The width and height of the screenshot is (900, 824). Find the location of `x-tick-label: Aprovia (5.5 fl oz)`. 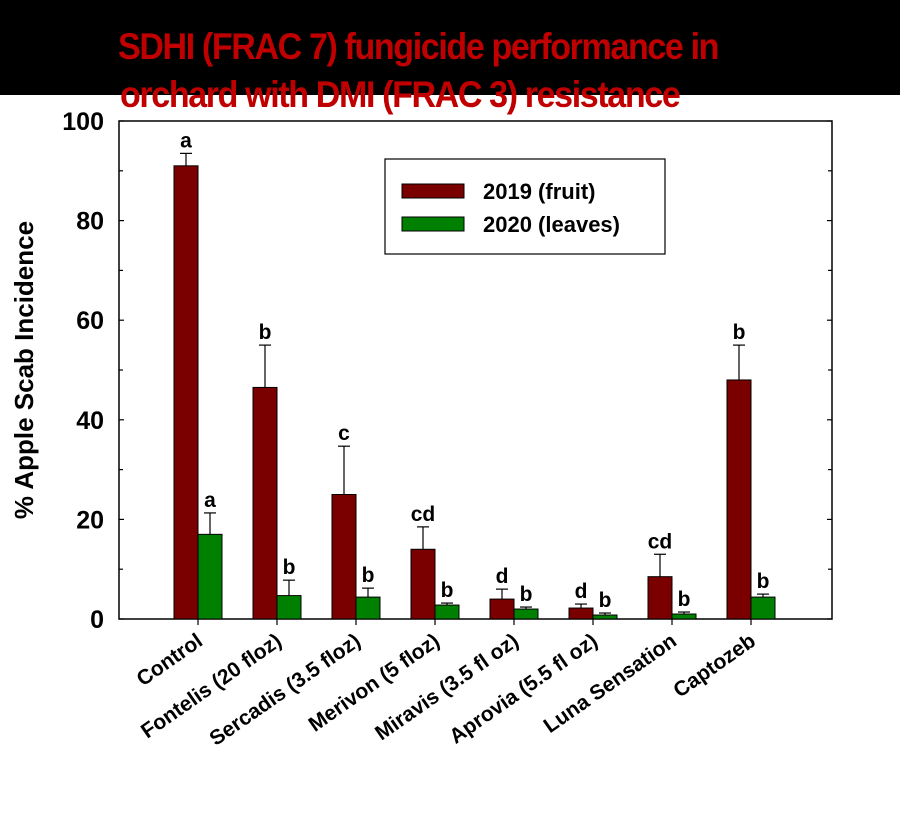

x-tick-label: Aprovia (5.5 fl oz) is located at coordinates (523, 688).